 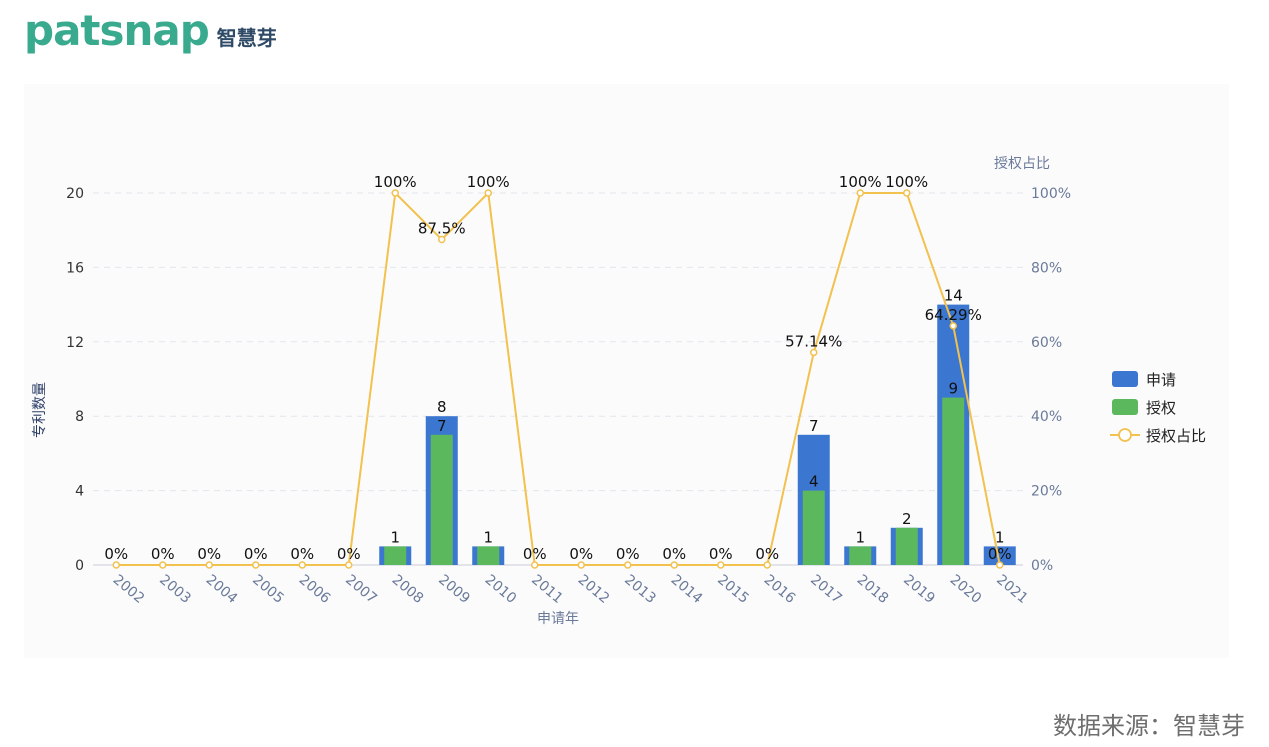 What do you see at coordinates (79, 492) in the screenshot?
I see `y-tick-label: 4` at bounding box center [79, 492].